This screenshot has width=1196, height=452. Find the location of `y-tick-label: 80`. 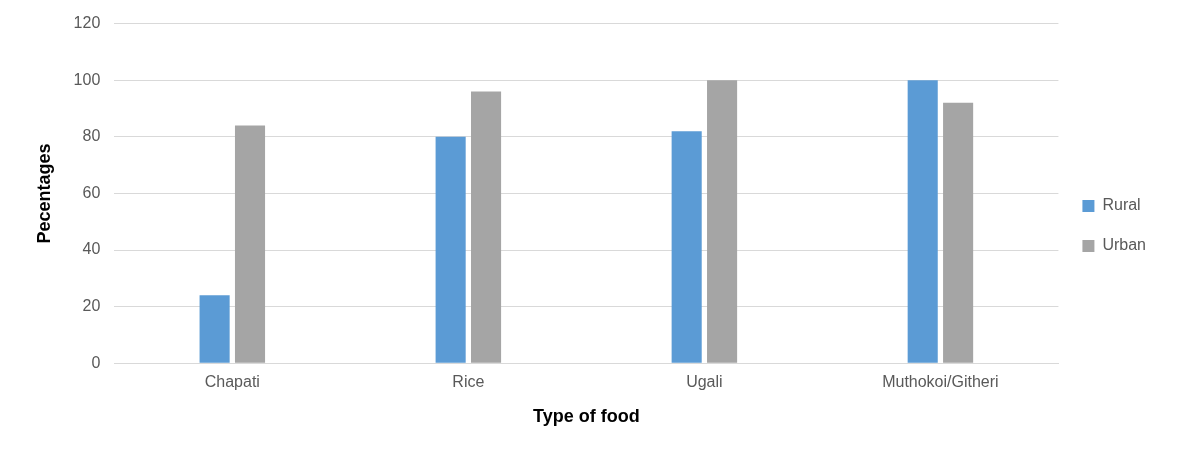

y-tick-label: 80 is located at coordinates (91, 136).